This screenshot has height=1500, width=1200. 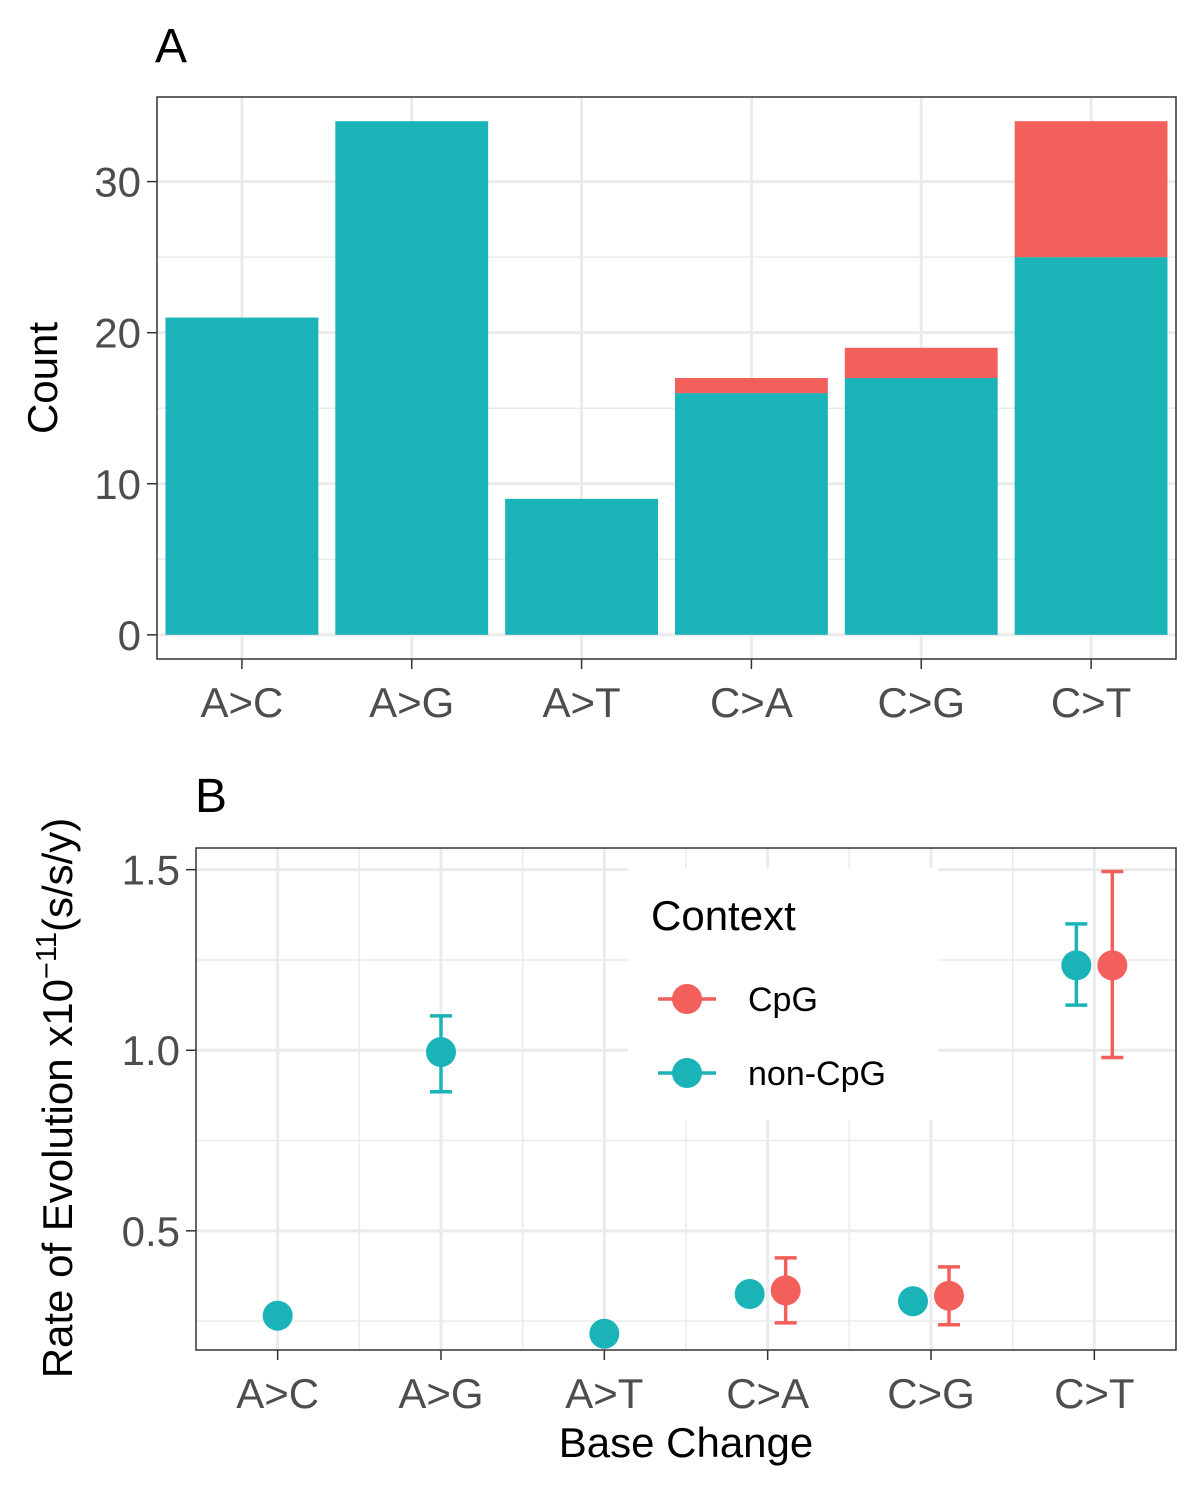 What do you see at coordinates (151, 870) in the screenshot?
I see `y-tick-label: 1.5` at bounding box center [151, 870].